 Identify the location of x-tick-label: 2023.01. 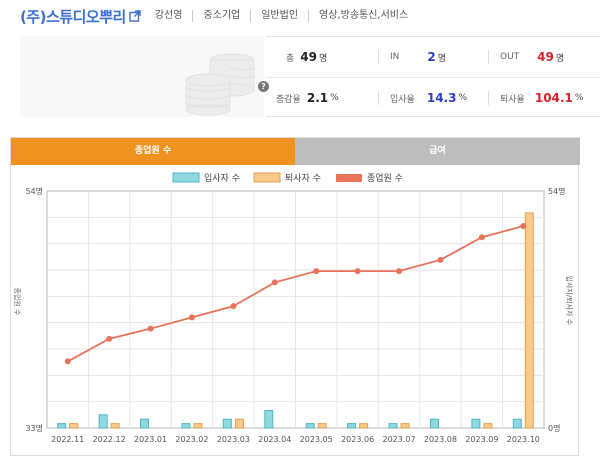
(150, 439).